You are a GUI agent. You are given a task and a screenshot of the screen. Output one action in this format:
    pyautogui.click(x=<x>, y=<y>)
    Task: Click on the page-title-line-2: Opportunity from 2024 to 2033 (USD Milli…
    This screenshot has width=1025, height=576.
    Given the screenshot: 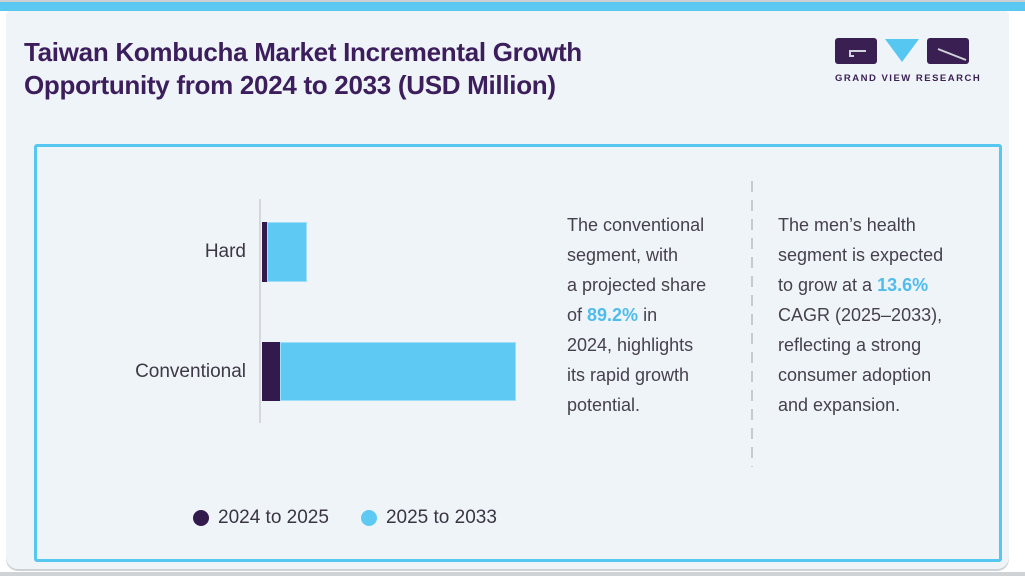 What is the action you would take?
    pyautogui.click(x=290, y=85)
    